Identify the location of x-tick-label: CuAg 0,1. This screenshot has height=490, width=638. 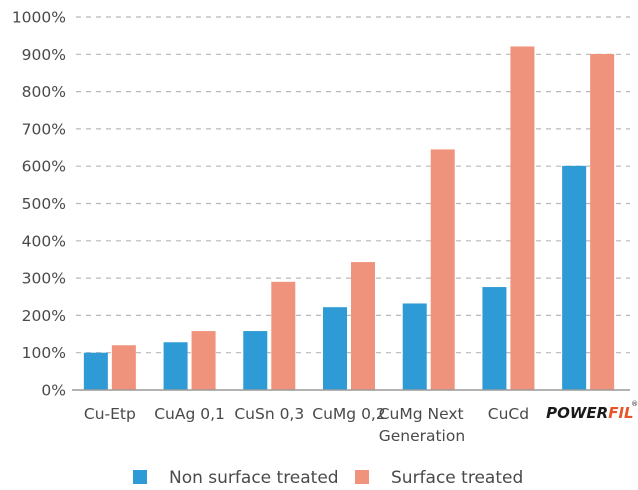
(189, 414).